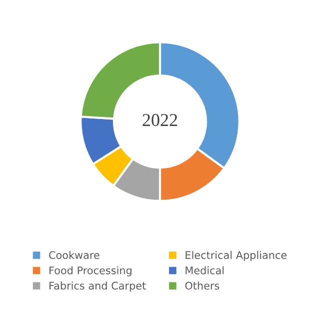 Image resolution: width=320 pixels, height=320 pixels. What do you see at coordinates (98, 287) in the screenshot?
I see `legend-label: Fabrics and Carpet` at bounding box center [98, 287].